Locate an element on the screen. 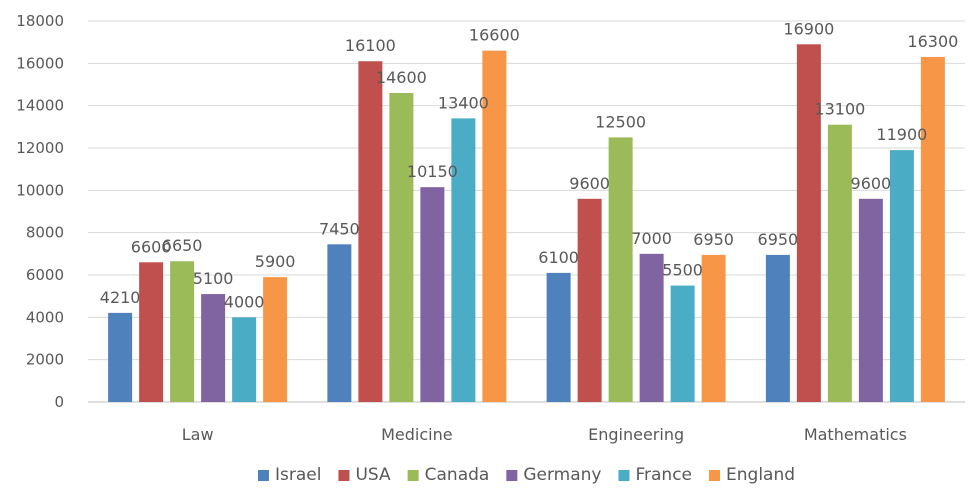  y-tick-label: 4000 is located at coordinates (45, 317).